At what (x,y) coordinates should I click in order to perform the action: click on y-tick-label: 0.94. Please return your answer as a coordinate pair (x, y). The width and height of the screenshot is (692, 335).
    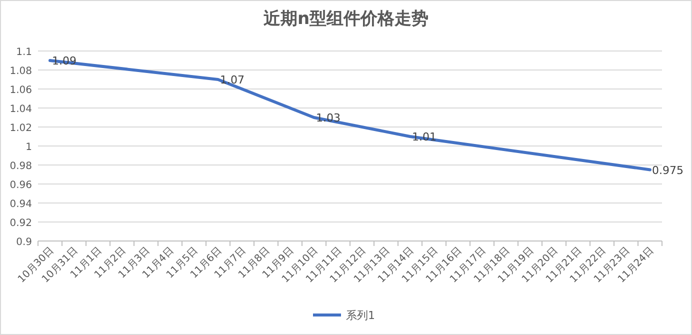
    Looking at the image, I should click on (21, 204).